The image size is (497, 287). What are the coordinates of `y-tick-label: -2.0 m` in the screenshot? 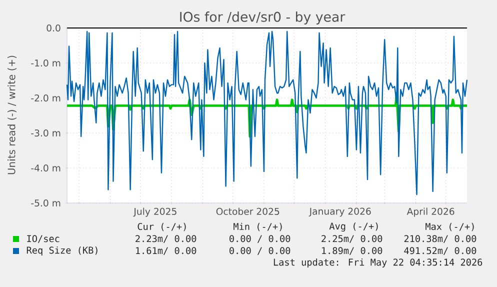 It's located at (45, 98).